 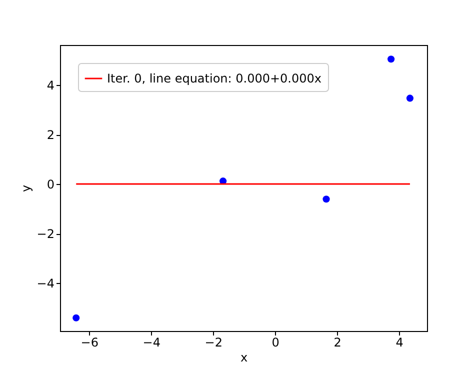 I want to click on x-tick-label: 4, so click(x=400, y=343).